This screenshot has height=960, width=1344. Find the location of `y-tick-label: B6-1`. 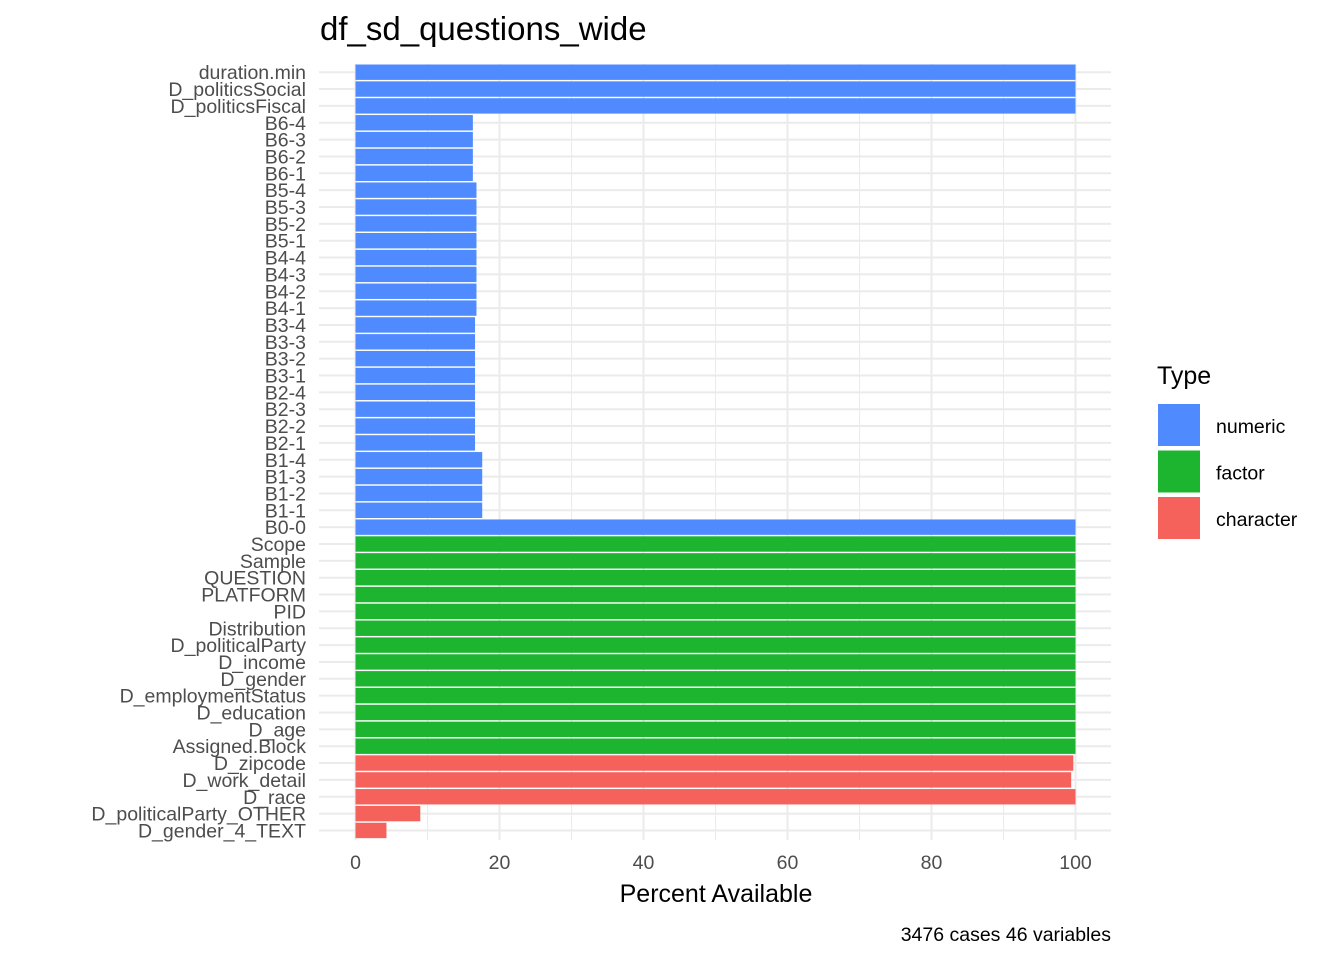

y-tick-label: B6-1 is located at coordinates (285, 174).